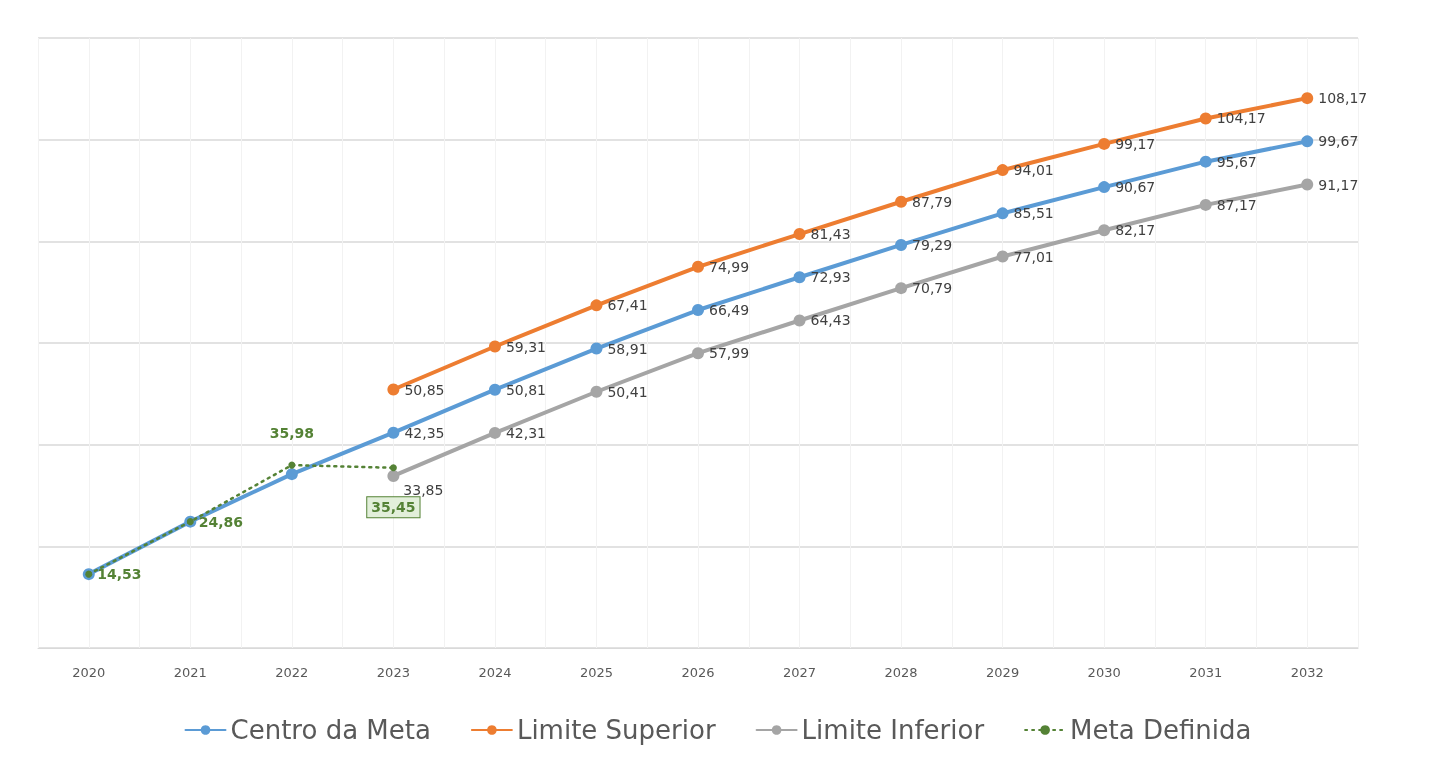 Image resolution: width=1439 pixels, height=771 pixels. What do you see at coordinates (424, 432) in the screenshot?
I see `data-label: 42,35` at bounding box center [424, 432].